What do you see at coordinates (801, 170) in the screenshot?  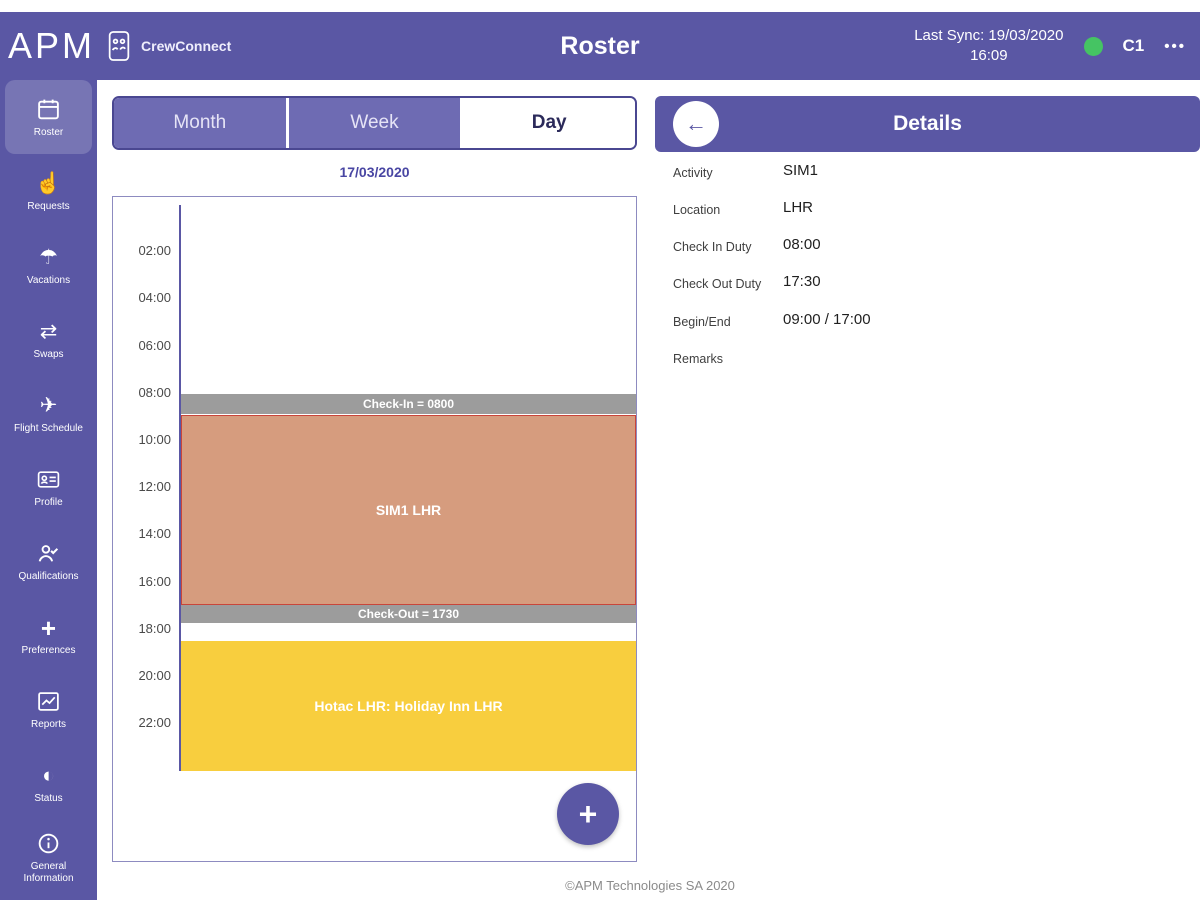 I see `field-value: SIM1` at bounding box center [801, 170].